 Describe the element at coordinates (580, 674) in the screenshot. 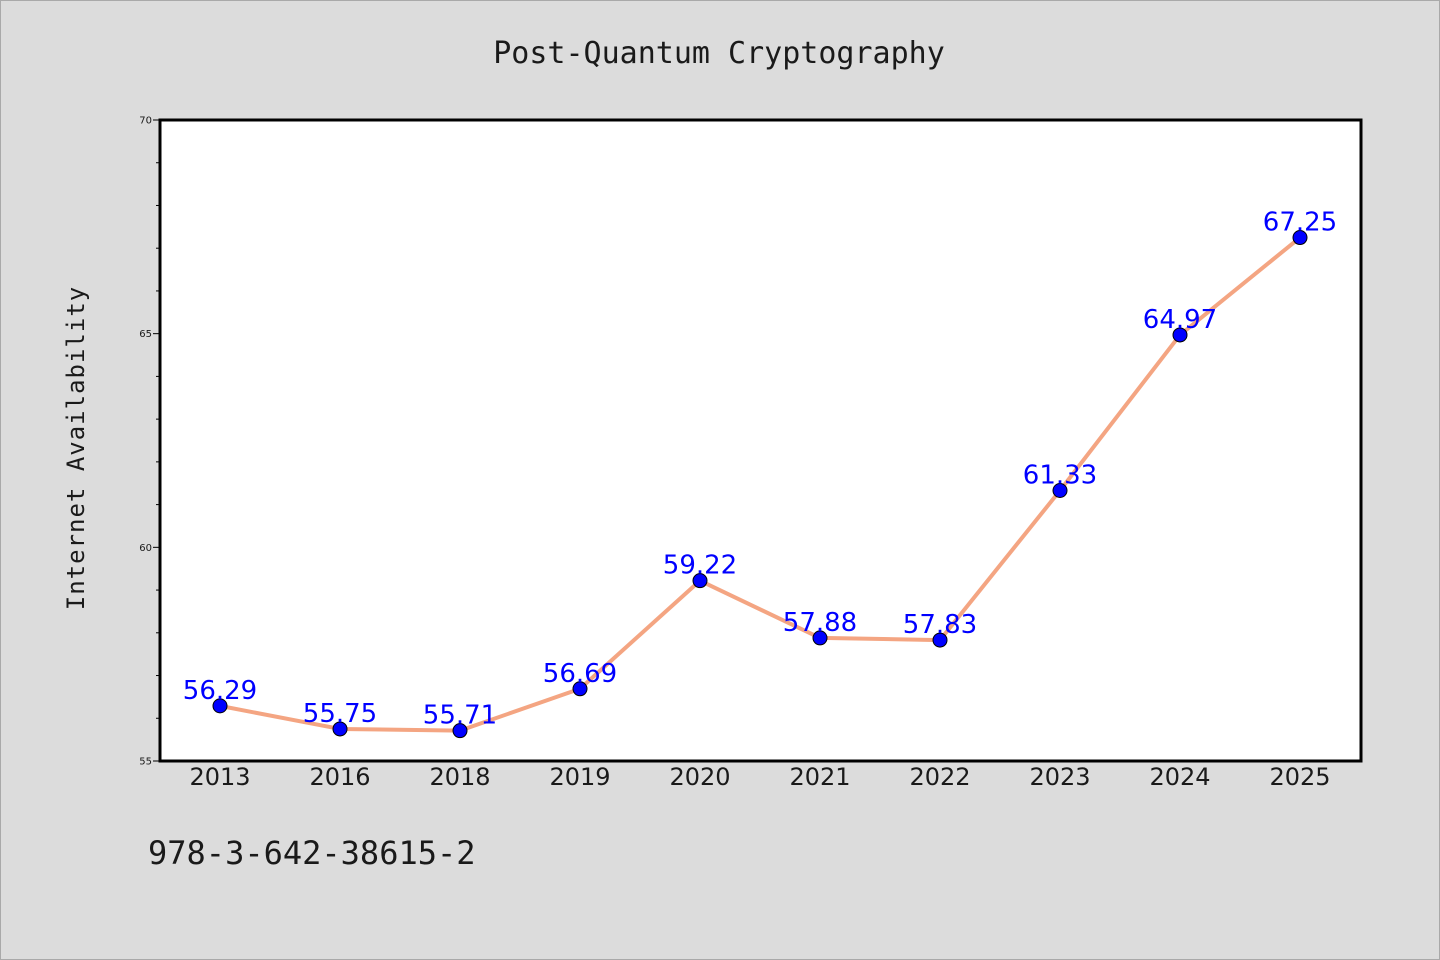

I see `data-label: 56.69` at that location.